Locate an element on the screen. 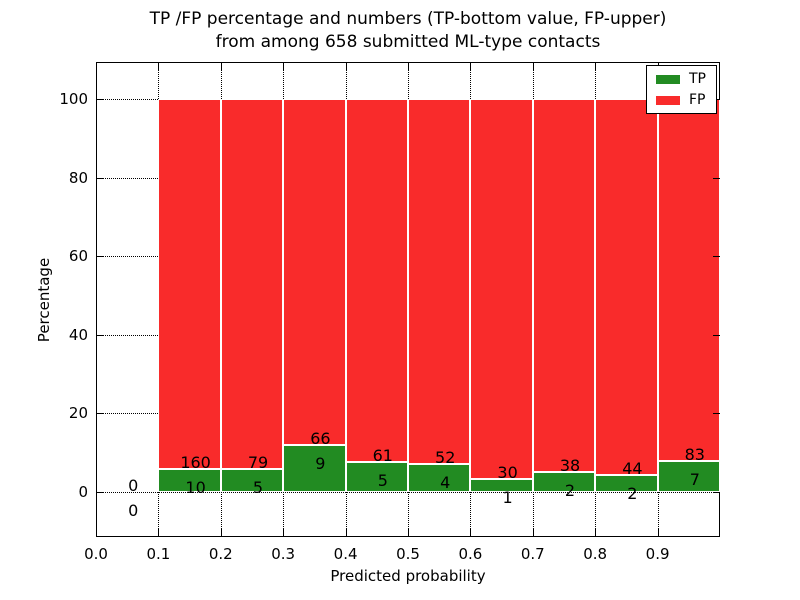 This screenshot has height=600, width=800. fp-count-label-0.7-0.8: 38 is located at coordinates (570, 466).